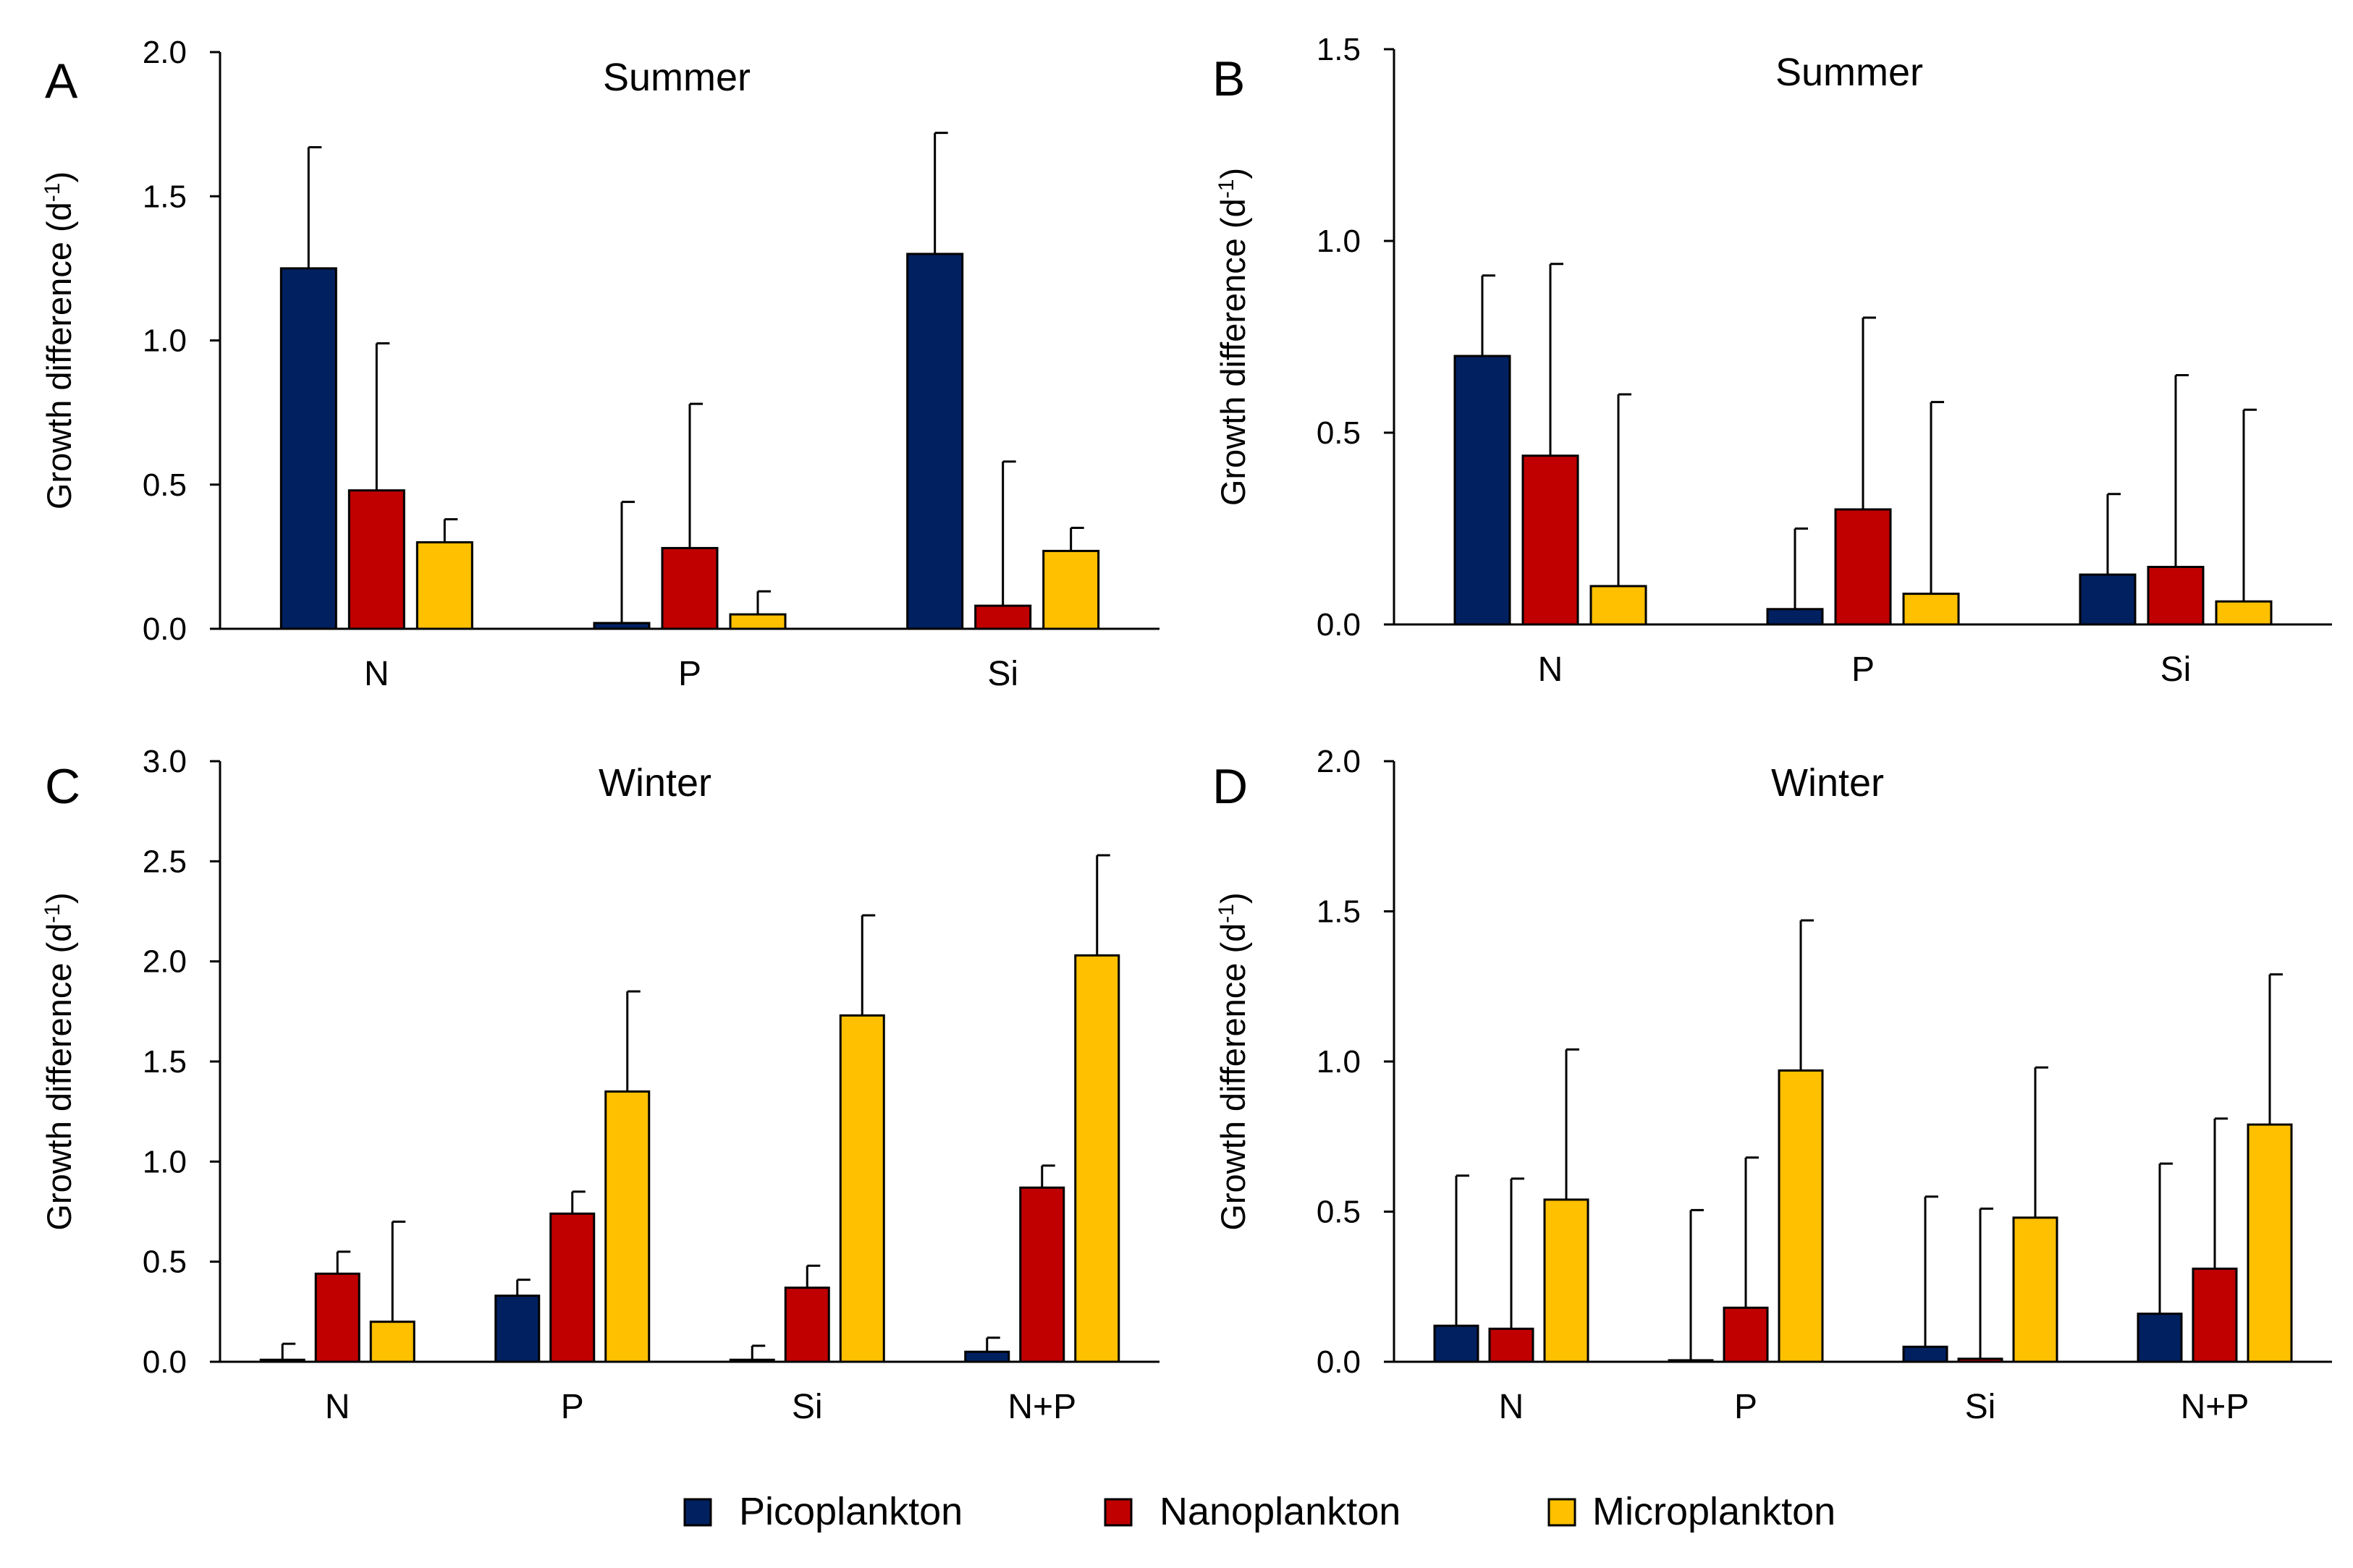  What do you see at coordinates (165, 761) in the screenshot?
I see `y-tick-label: 3.0` at bounding box center [165, 761].